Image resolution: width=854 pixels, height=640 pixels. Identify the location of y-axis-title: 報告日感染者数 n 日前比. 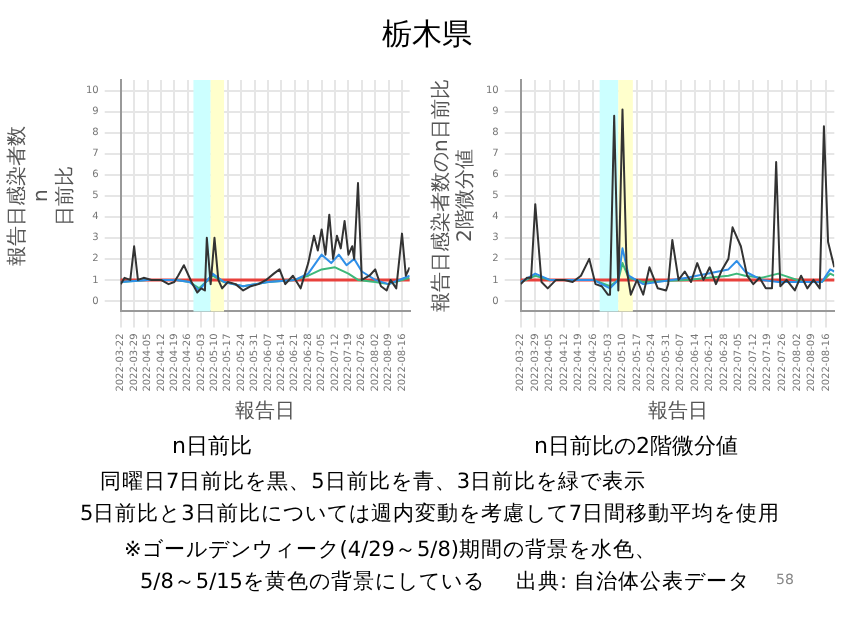
(41, 195).